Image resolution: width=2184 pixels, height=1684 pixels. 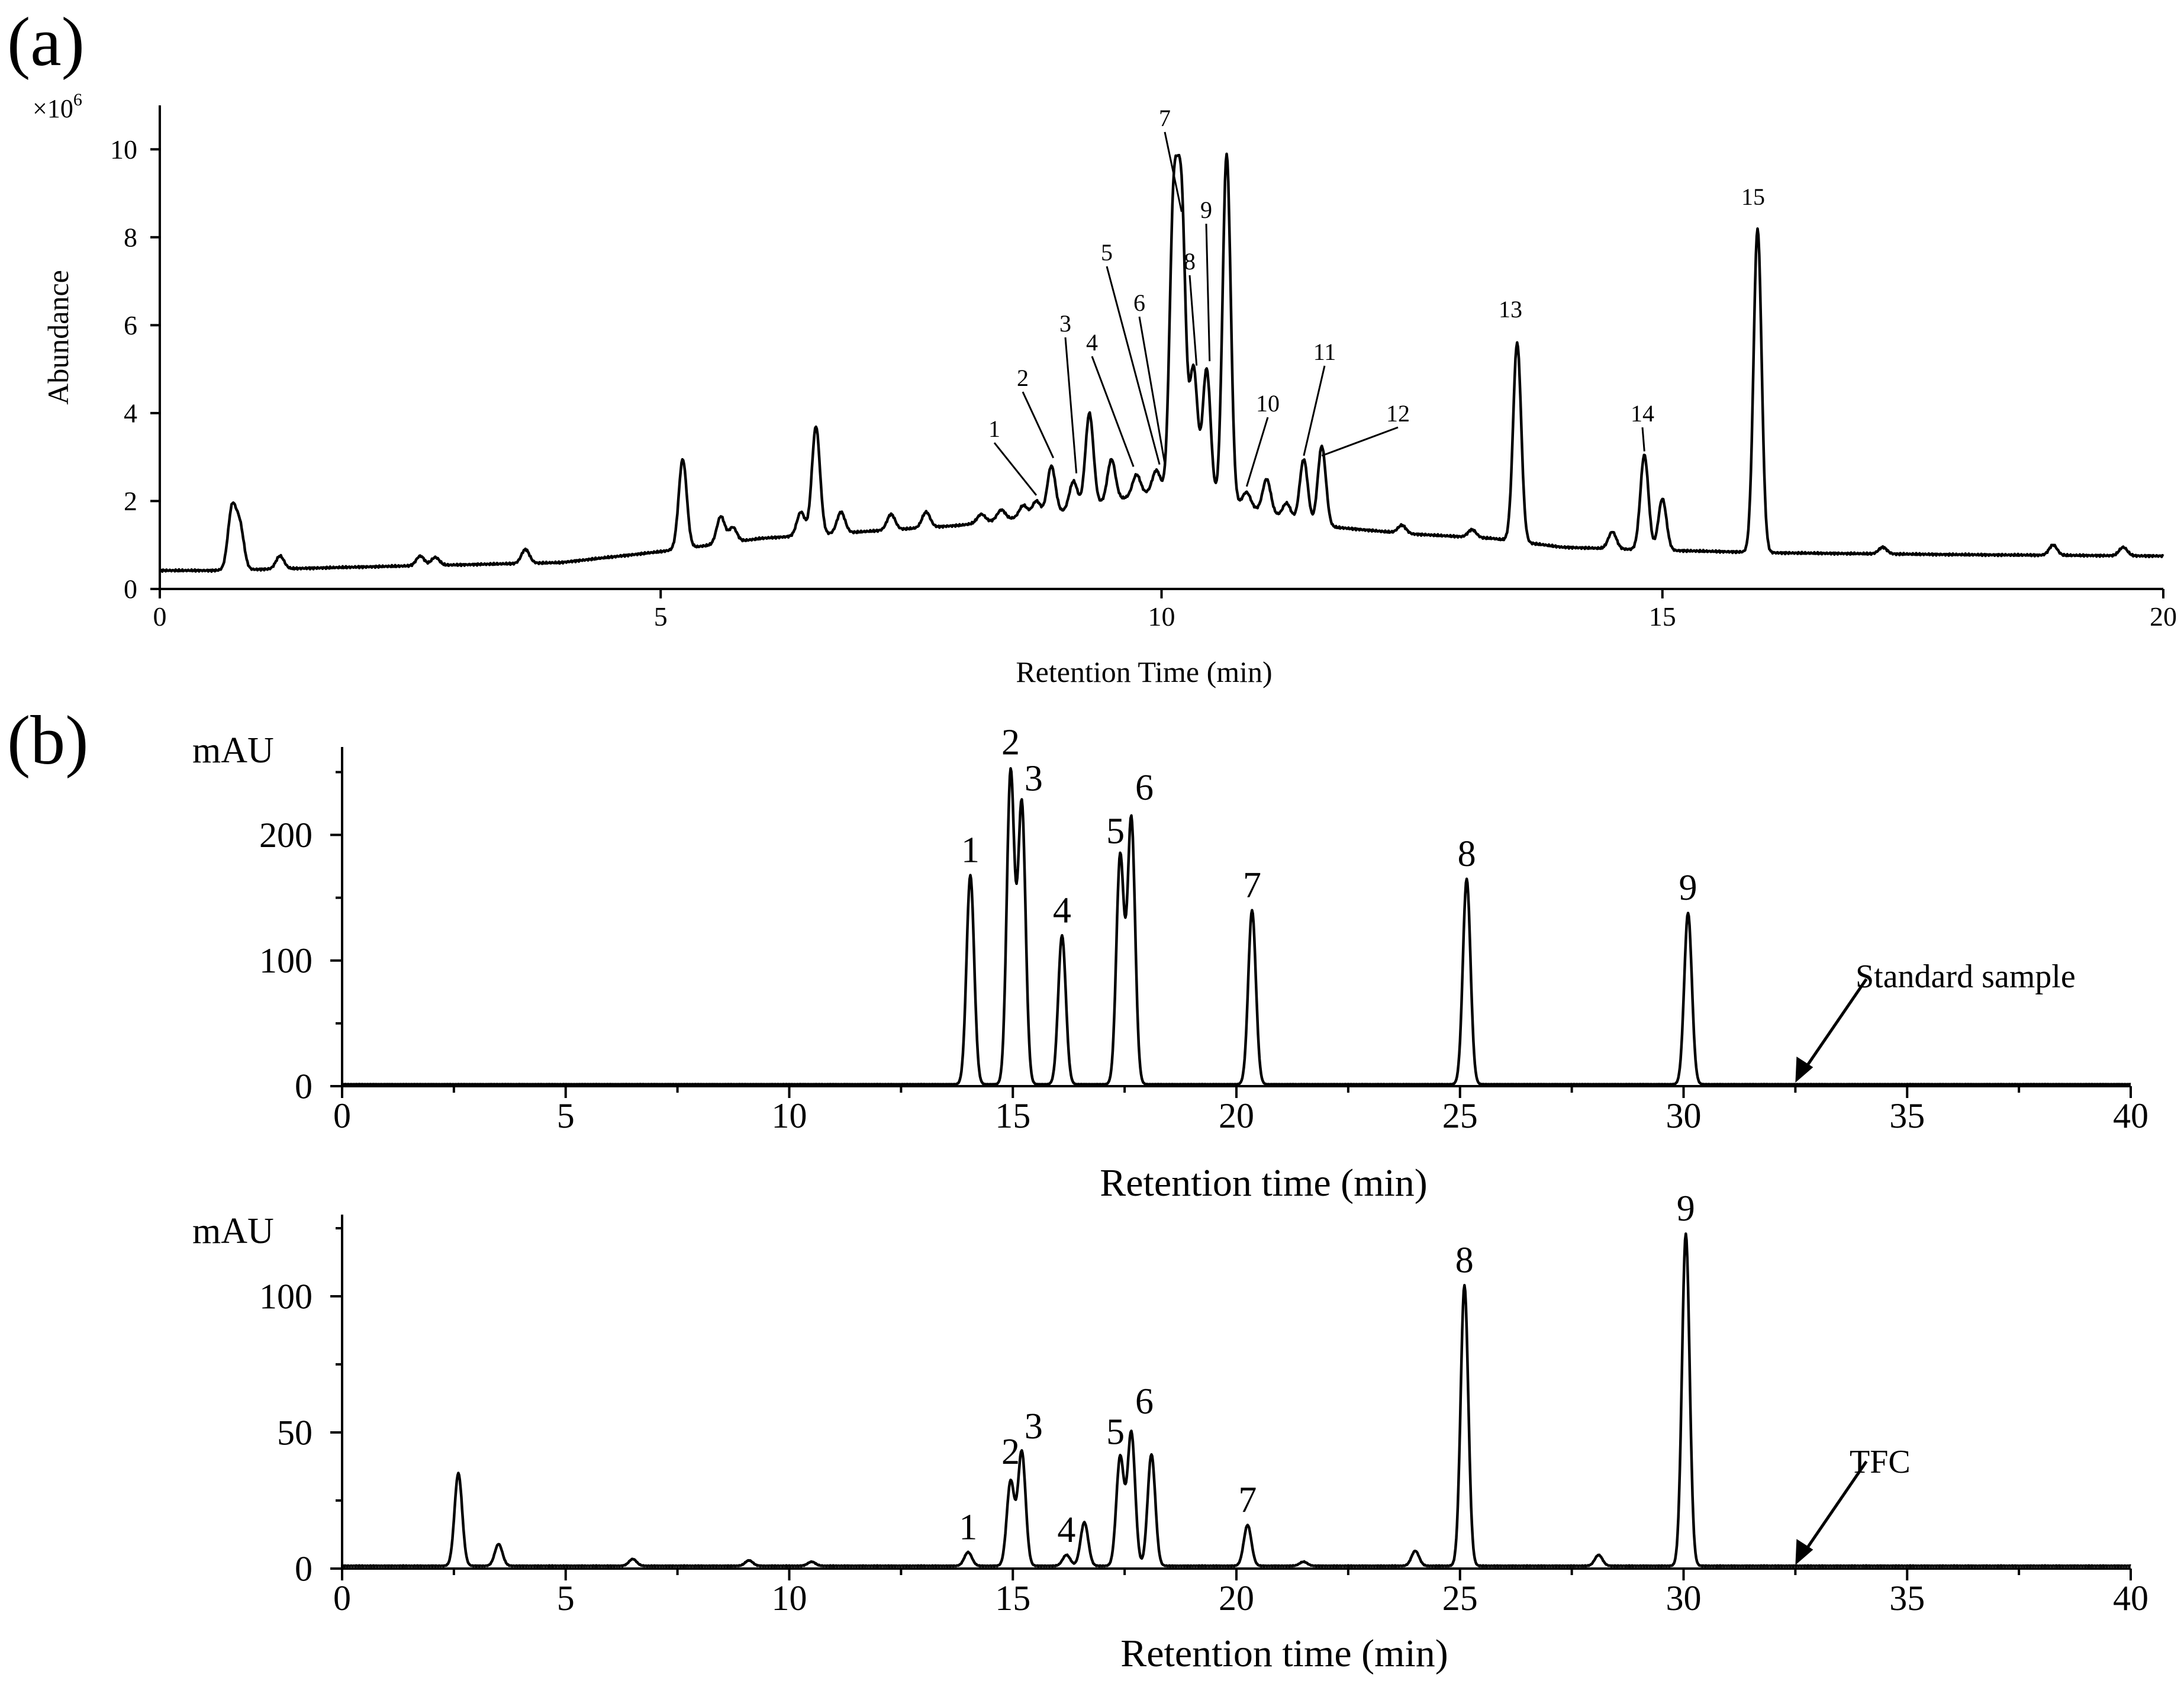 I want to click on peak-label: 11, so click(x=1324, y=352).